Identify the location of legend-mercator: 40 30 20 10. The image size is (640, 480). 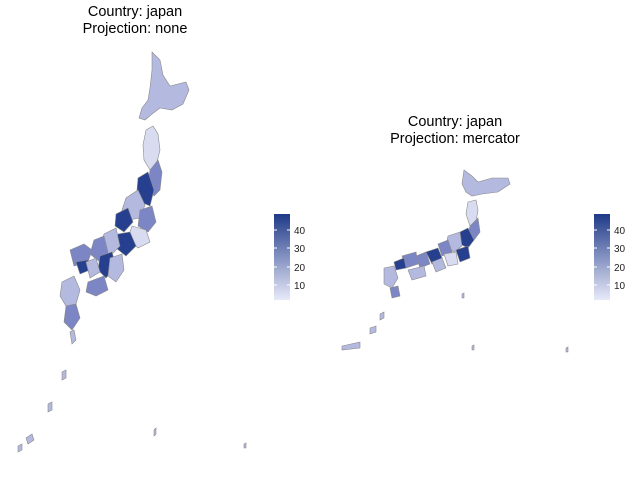
(610, 257).